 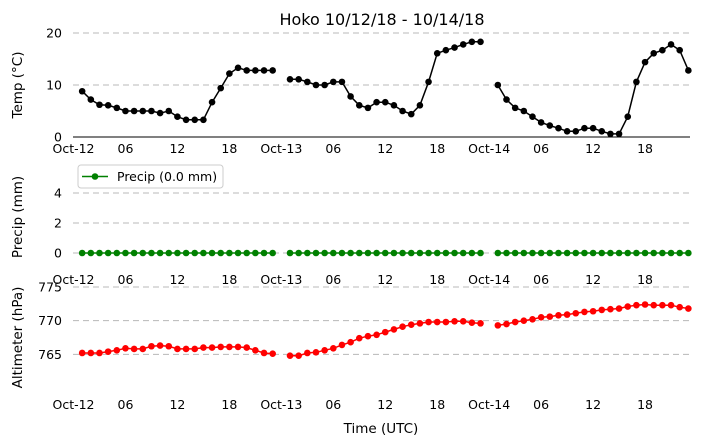 What do you see at coordinates (50, 354) in the screenshot?
I see `y-tick-label: 765` at bounding box center [50, 354].